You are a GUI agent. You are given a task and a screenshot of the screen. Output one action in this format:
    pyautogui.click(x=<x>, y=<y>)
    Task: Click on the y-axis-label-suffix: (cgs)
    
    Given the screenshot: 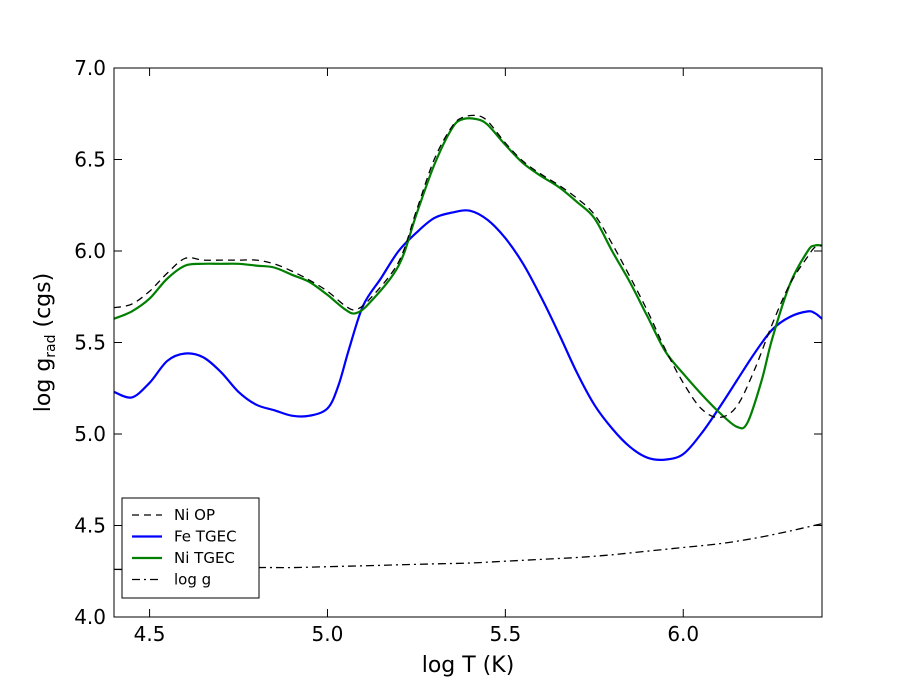 What is the action you would take?
    pyautogui.click(x=43, y=304)
    